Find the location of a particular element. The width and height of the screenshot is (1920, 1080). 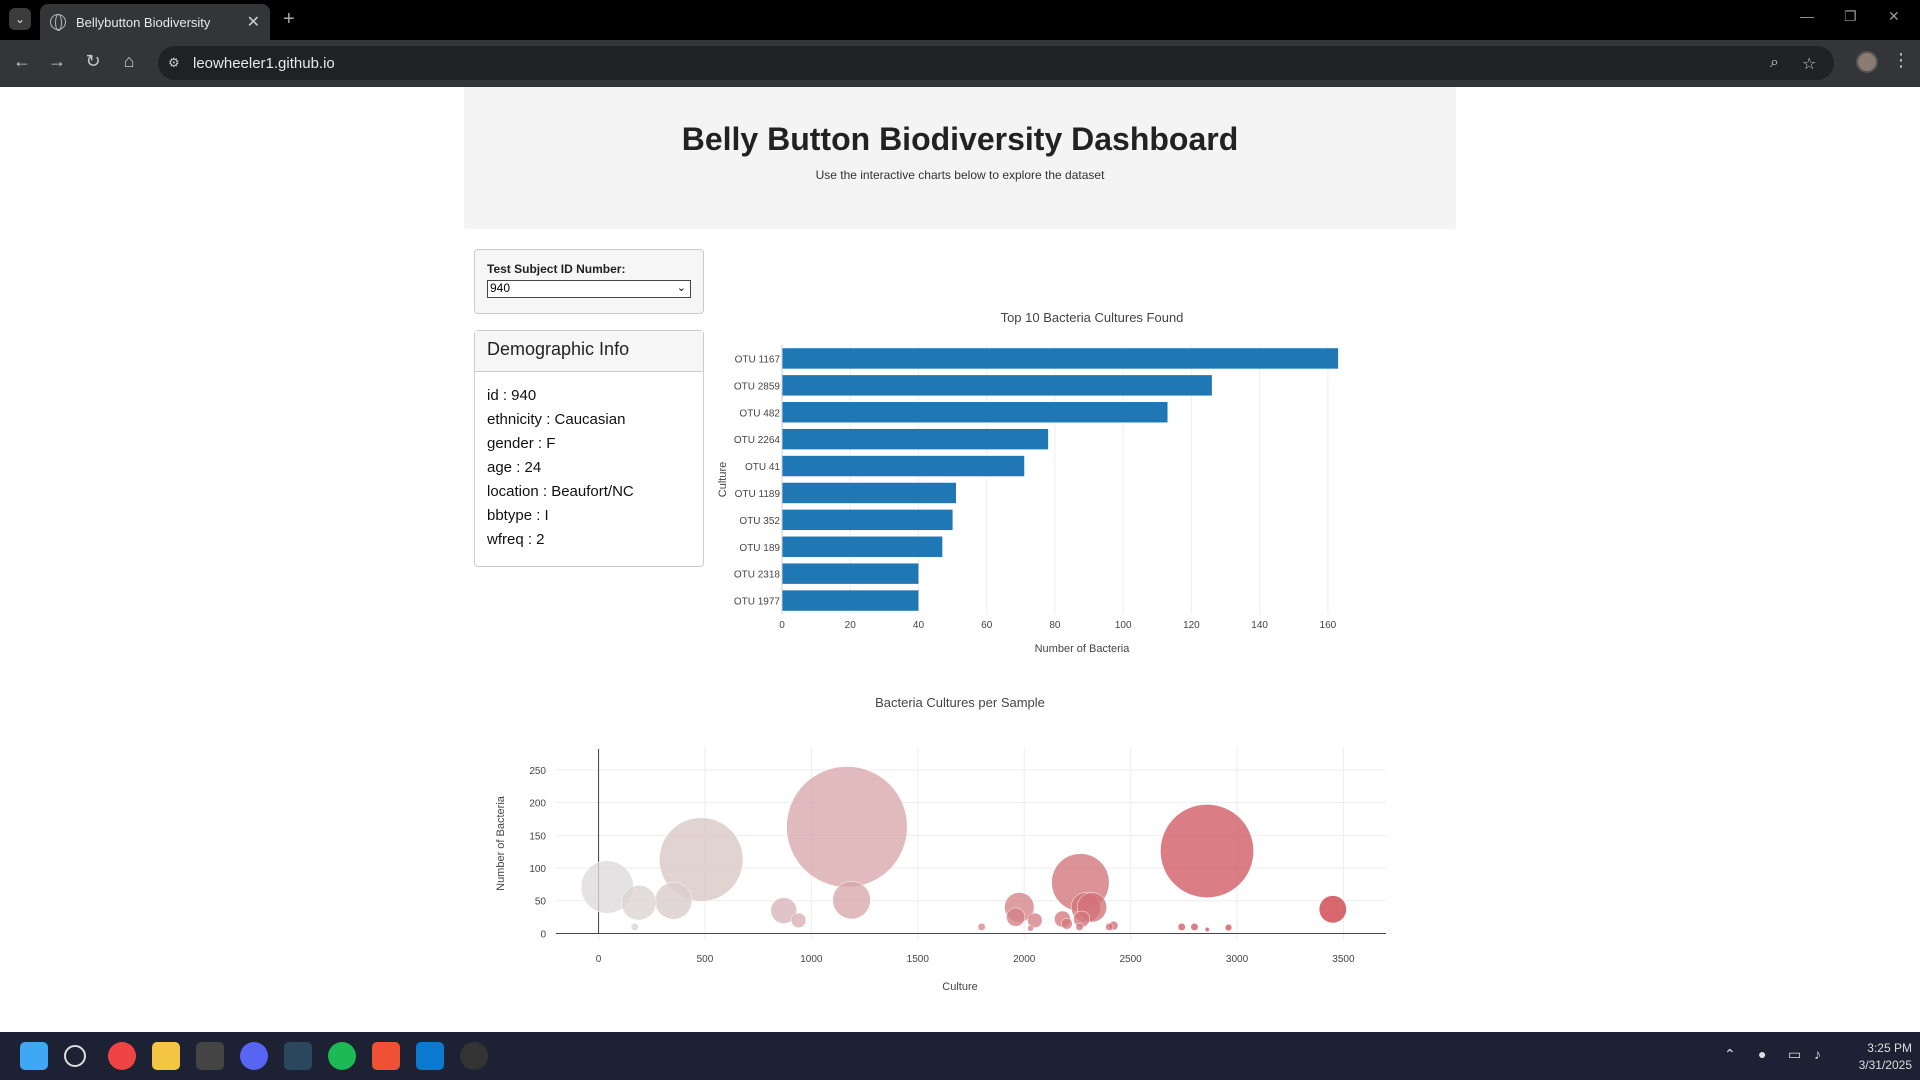

tab-strip: ⌄ Bellybutton Biodiversity ✕ + — ❐ ✕ is located at coordinates (960, 20).